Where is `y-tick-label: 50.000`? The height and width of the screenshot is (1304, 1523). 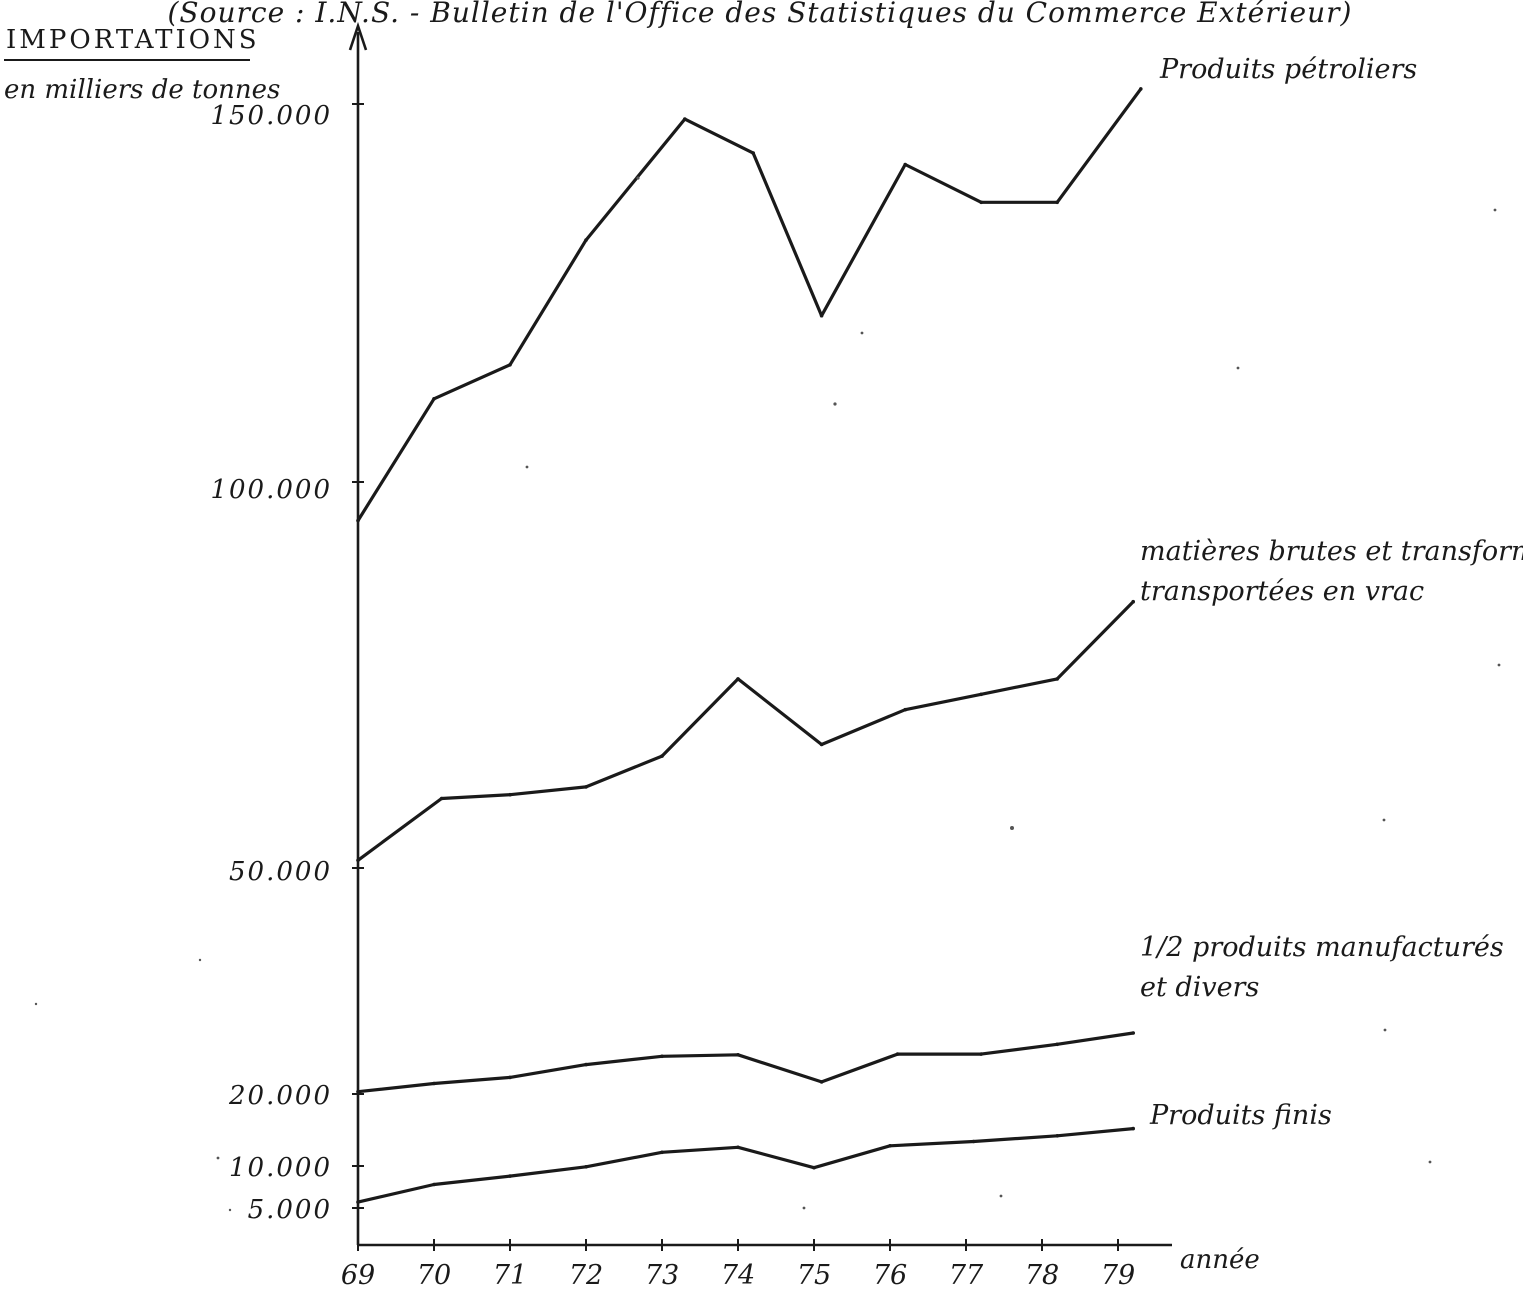 y-tick-label: 50.000 is located at coordinates (280, 872).